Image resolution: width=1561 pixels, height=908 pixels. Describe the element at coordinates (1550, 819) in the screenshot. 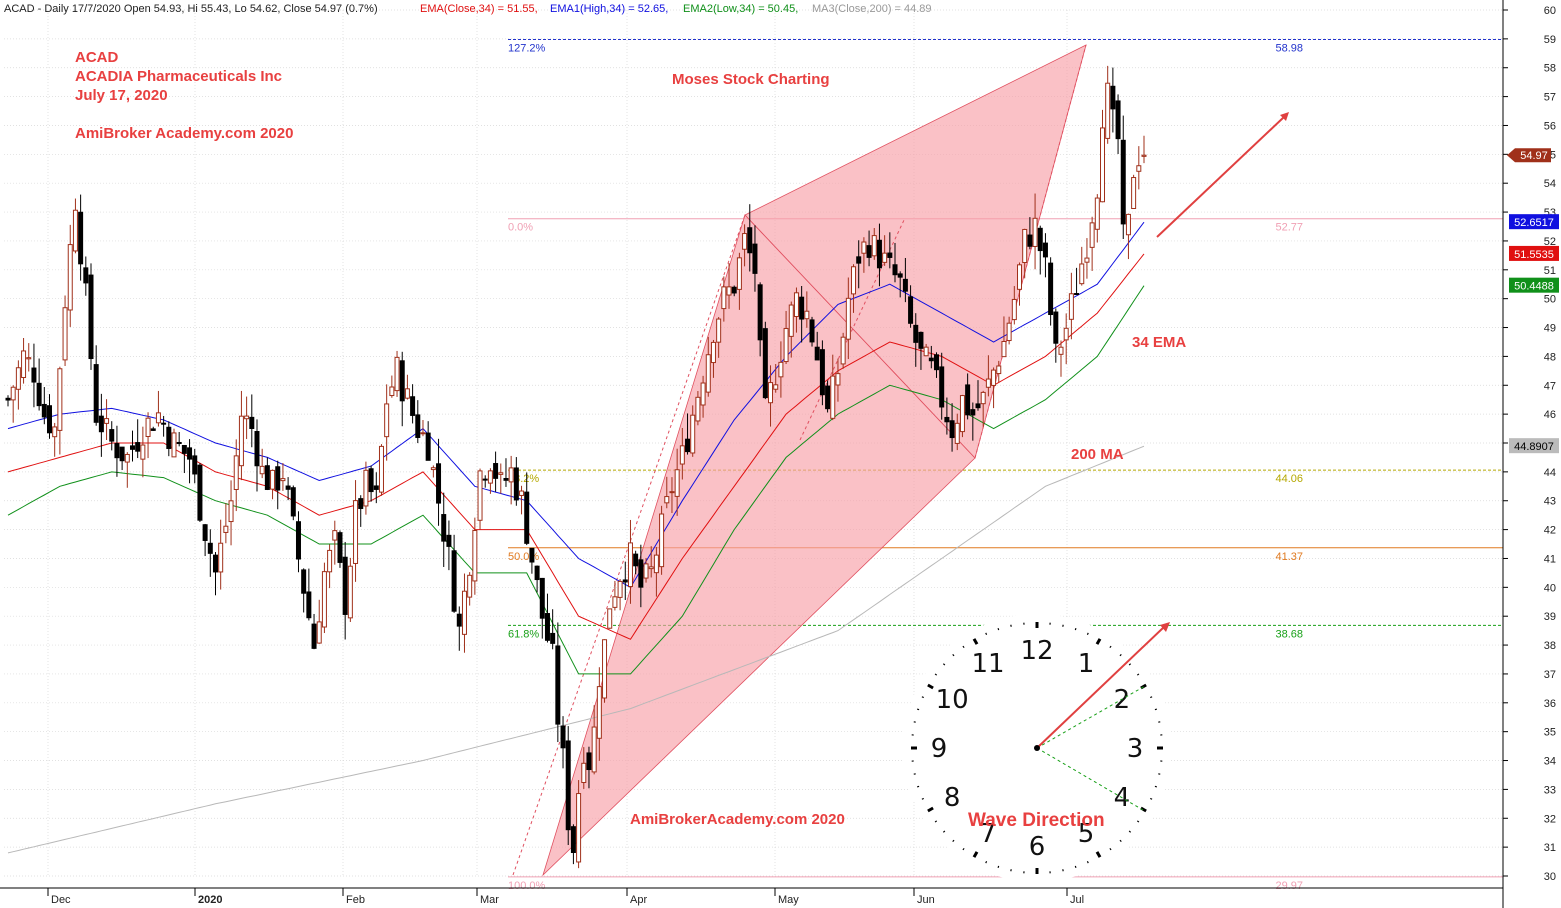

I see `price-axis-tick-label: 32` at that location.